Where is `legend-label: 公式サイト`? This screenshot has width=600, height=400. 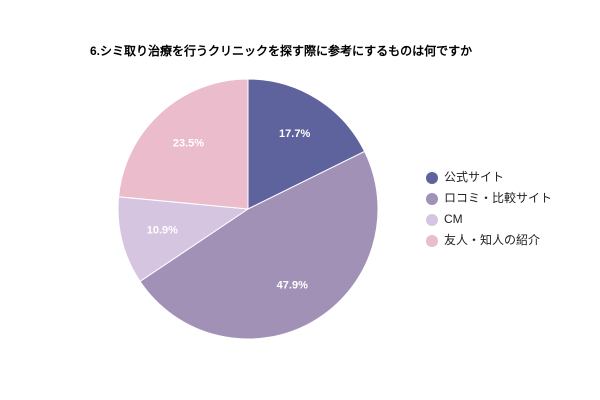
legend-label: 公式サイト is located at coordinates (474, 177).